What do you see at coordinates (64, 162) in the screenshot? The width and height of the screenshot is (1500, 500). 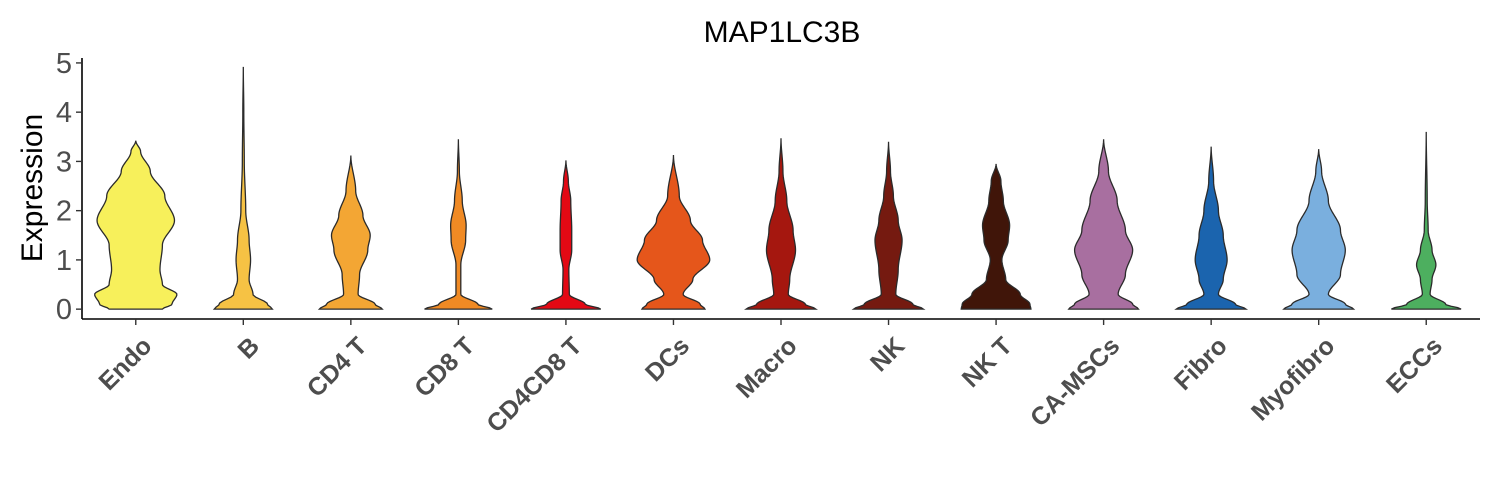 I see `y-tick-label: 3` at bounding box center [64, 162].